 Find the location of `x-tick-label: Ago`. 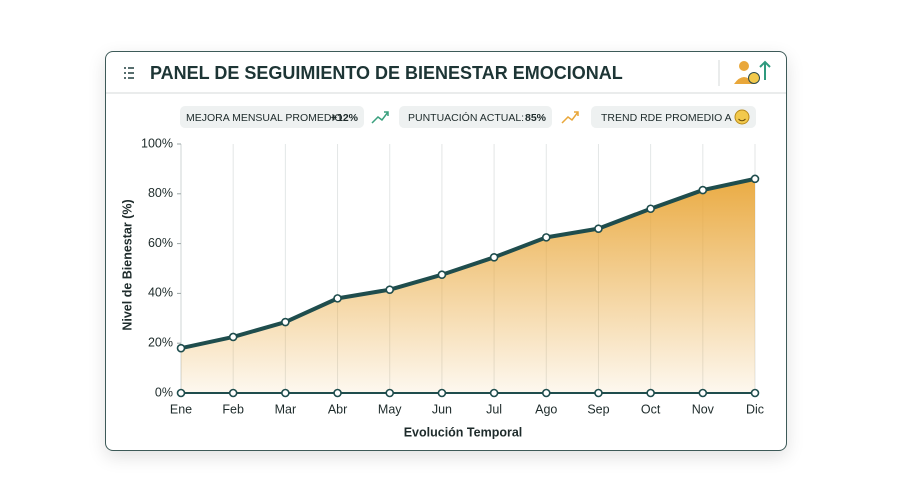

x-tick-label: Ago is located at coordinates (546, 409).